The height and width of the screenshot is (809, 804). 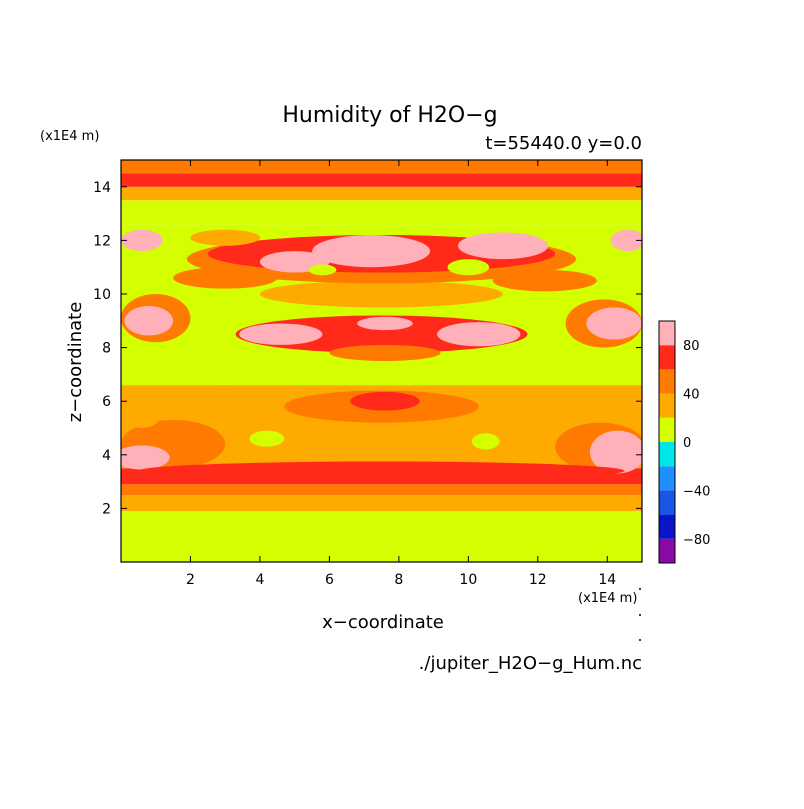 What do you see at coordinates (640, 614) in the screenshot?
I see `corner-dots` at bounding box center [640, 614].